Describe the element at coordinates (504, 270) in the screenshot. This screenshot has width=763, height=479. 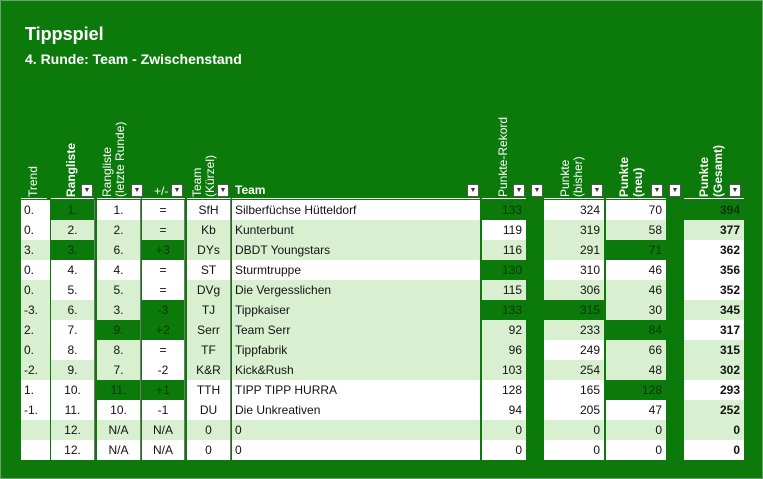
I see `record-points-cell: 130` at that location.